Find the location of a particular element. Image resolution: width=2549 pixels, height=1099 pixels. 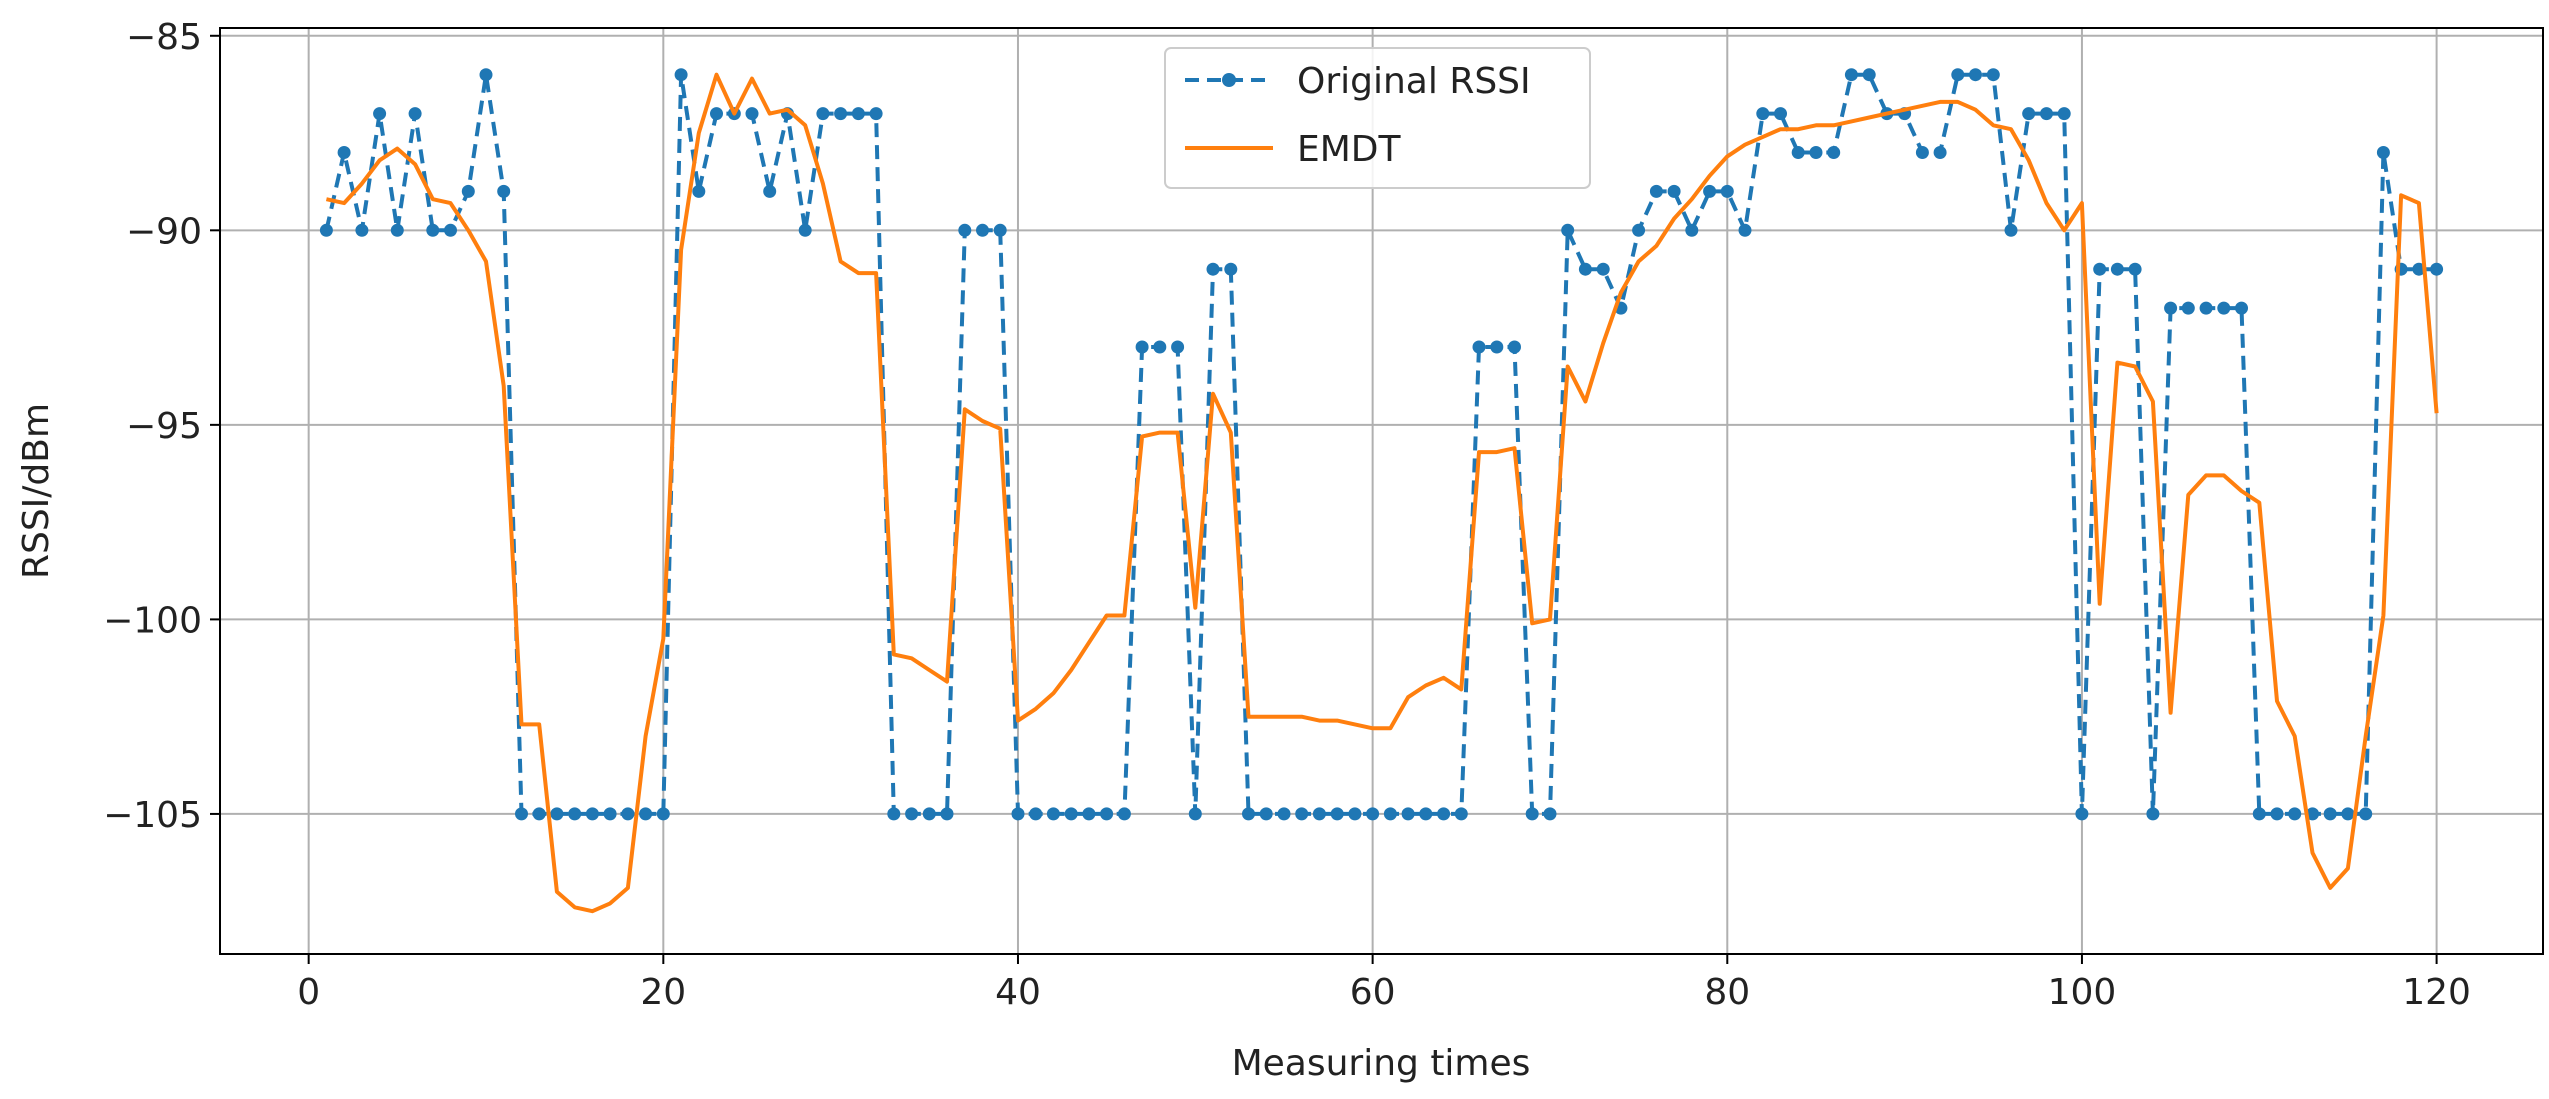

legend-marker-original-rssi is located at coordinates (1229, 80).